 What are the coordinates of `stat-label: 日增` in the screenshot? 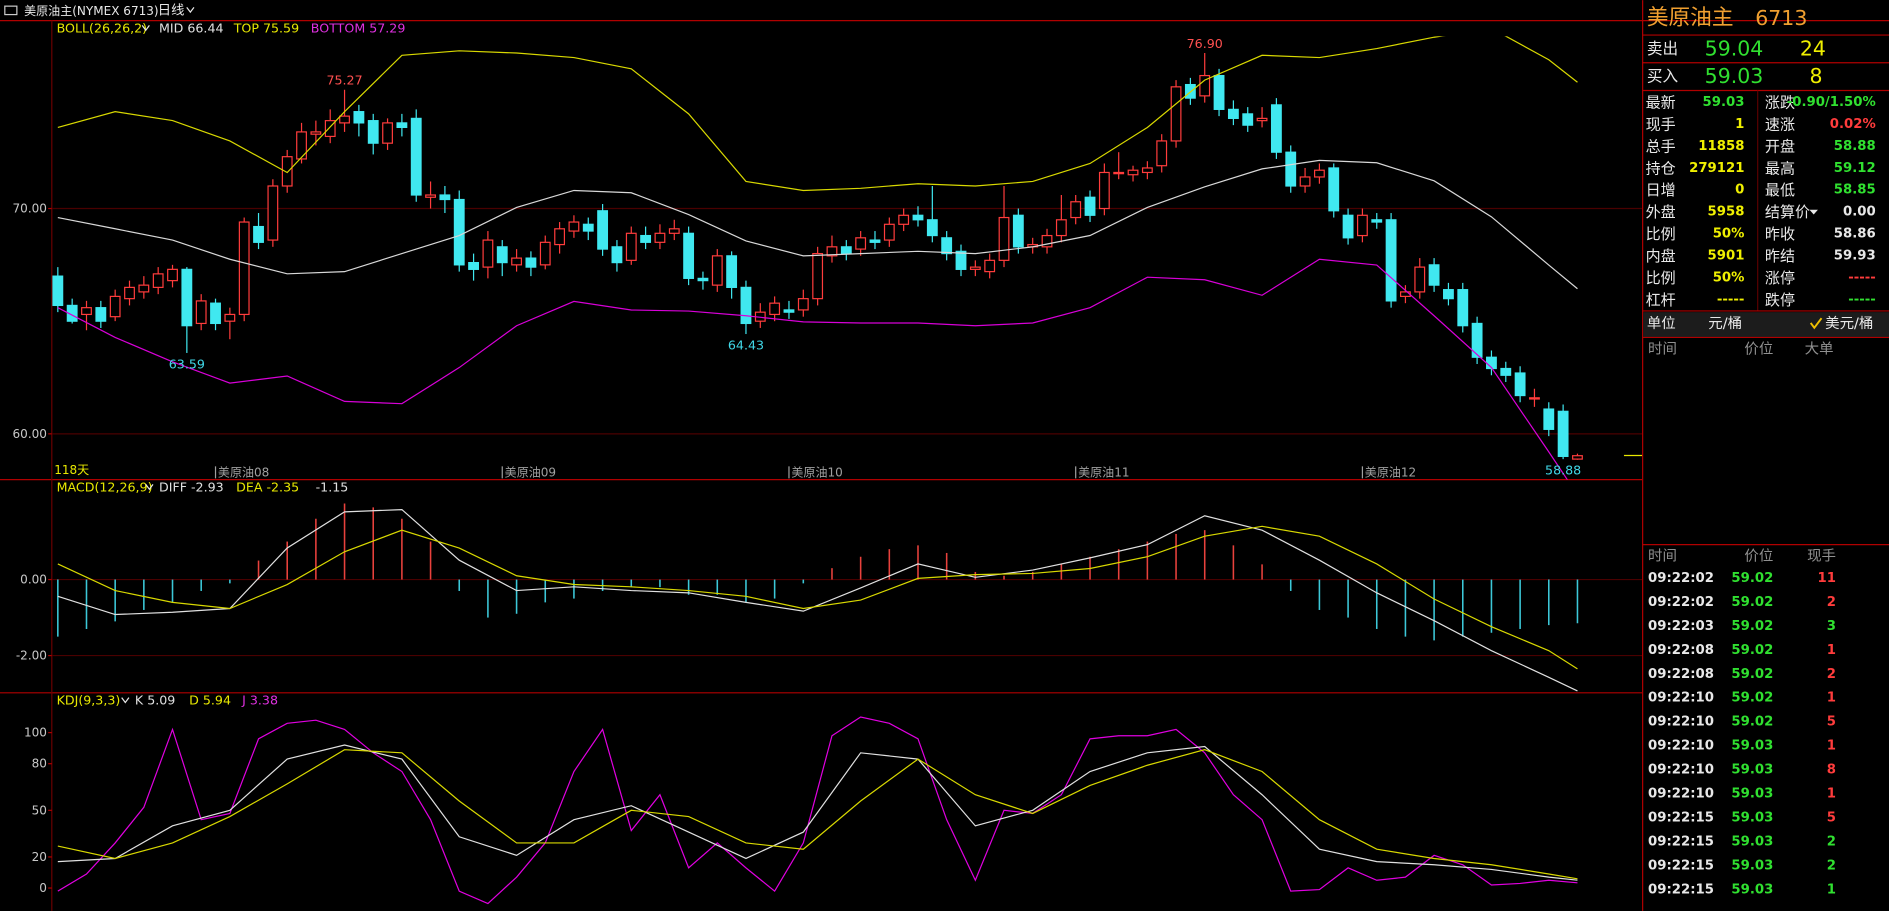 It's located at (1661, 190).